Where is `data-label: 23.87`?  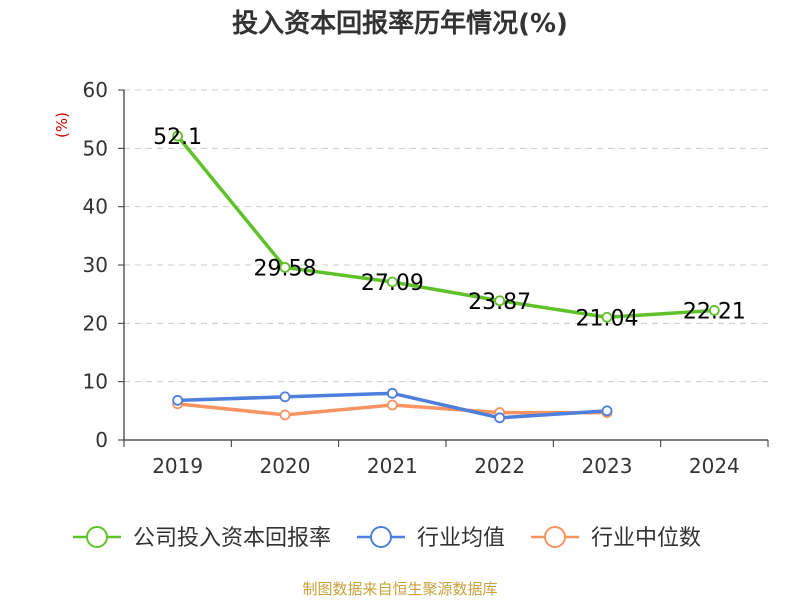
data-label: 23.87 is located at coordinates (499, 302).